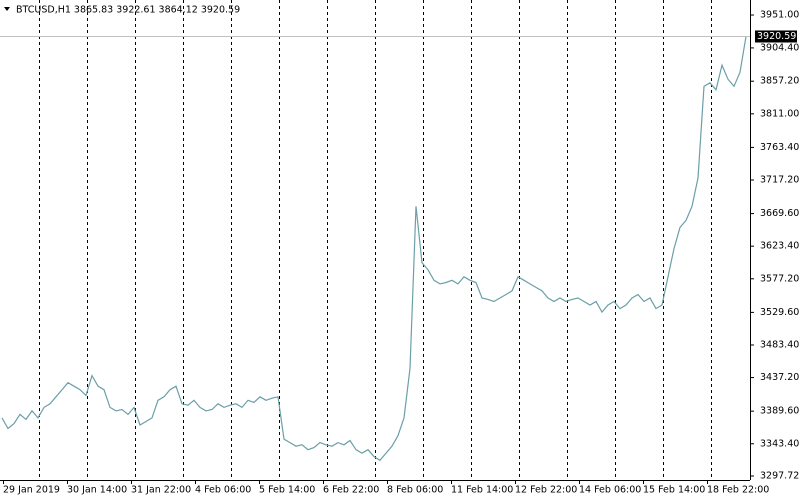  Describe the element at coordinates (7, 9) in the screenshot. I see `menu-arrow` at that location.